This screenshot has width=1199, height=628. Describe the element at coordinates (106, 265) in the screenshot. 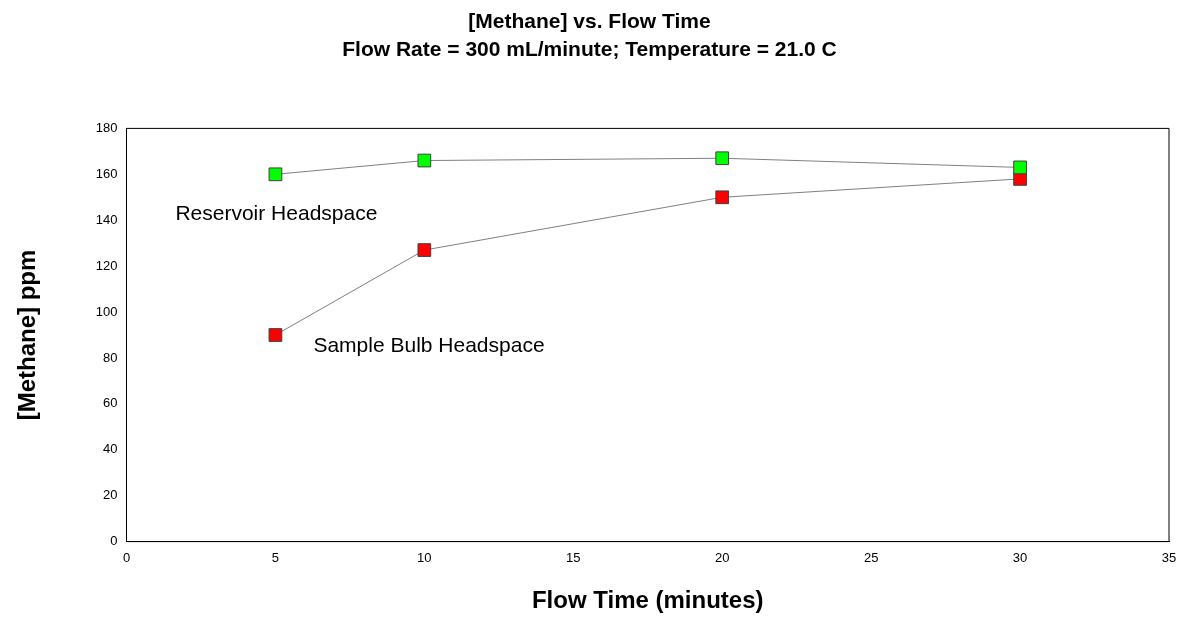

I see `y-tick-label: 120` at that location.